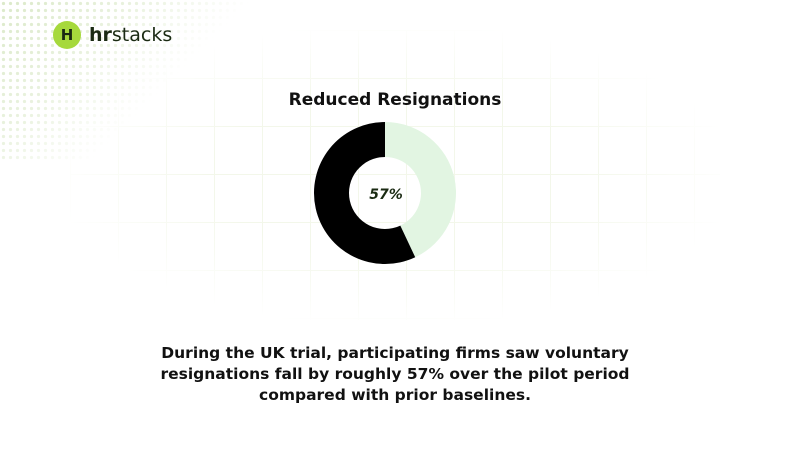 The image size is (790, 450). I want to click on chart-title: Reduced Resignations, so click(395, 100).